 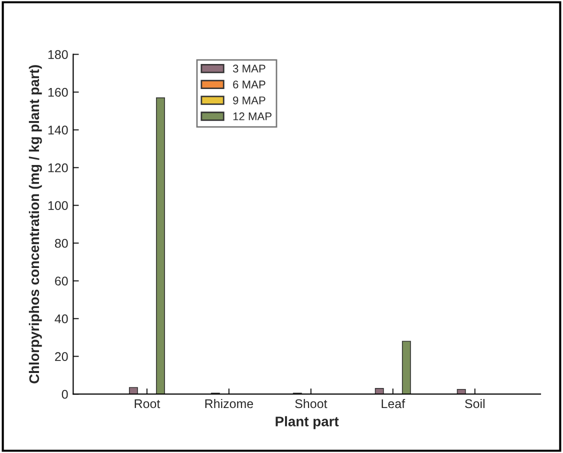 What do you see at coordinates (252, 116) in the screenshot?
I see `legend-label: 12 MAP` at bounding box center [252, 116].